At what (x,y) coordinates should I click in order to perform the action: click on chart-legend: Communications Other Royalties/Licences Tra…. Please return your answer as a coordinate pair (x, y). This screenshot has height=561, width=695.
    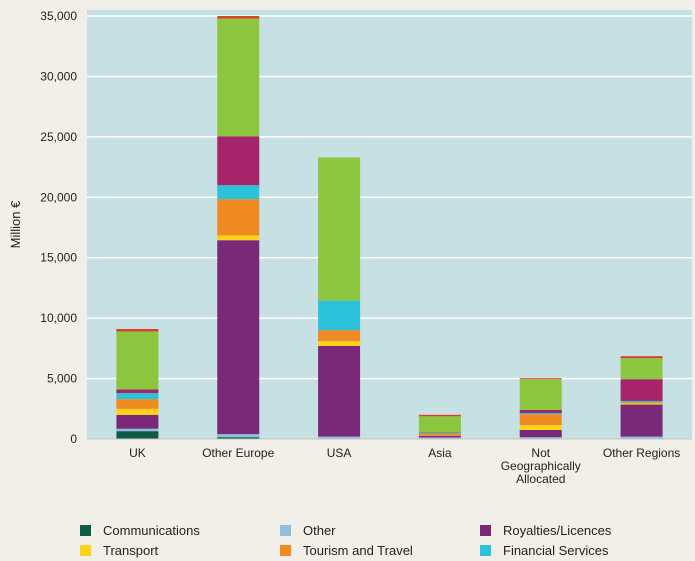
    Looking at the image, I should click on (380, 540).